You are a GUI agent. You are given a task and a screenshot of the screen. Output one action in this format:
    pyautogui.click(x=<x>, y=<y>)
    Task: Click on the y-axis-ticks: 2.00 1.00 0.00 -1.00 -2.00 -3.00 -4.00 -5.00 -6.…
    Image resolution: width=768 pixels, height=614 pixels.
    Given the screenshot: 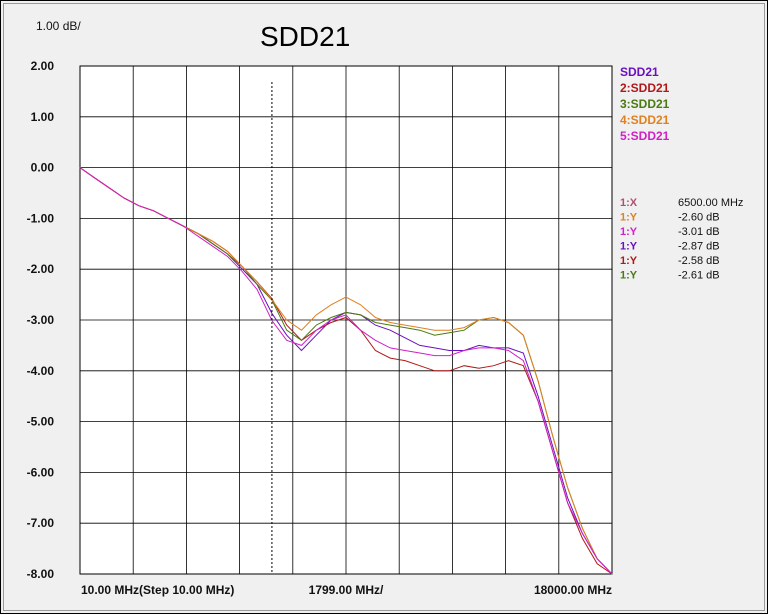 What is the action you would take?
    pyautogui.click(x=41, y=320)
    